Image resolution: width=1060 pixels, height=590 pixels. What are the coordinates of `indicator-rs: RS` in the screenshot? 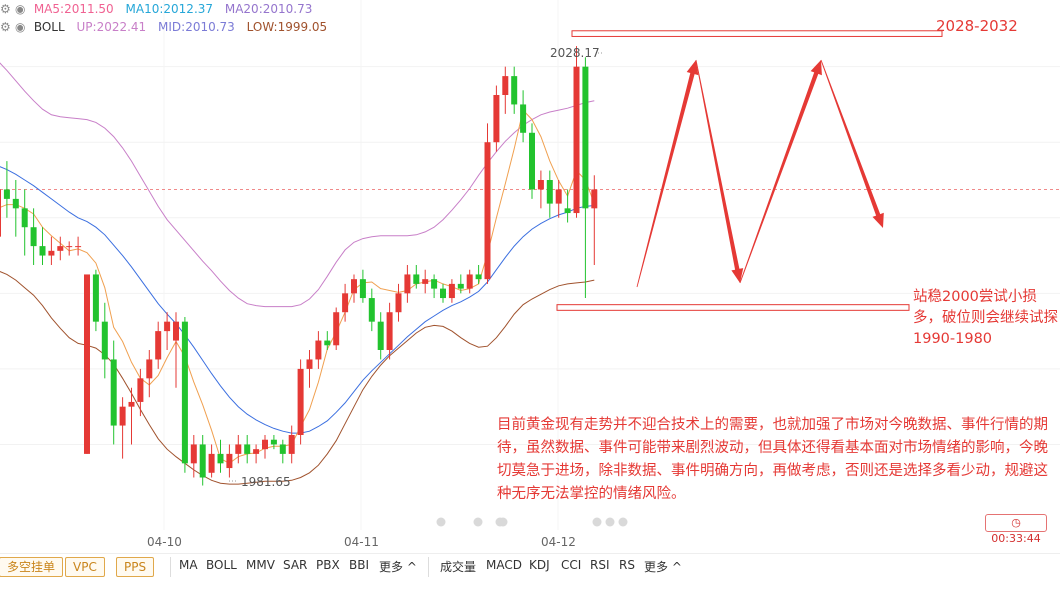 It's located at (627, 565).